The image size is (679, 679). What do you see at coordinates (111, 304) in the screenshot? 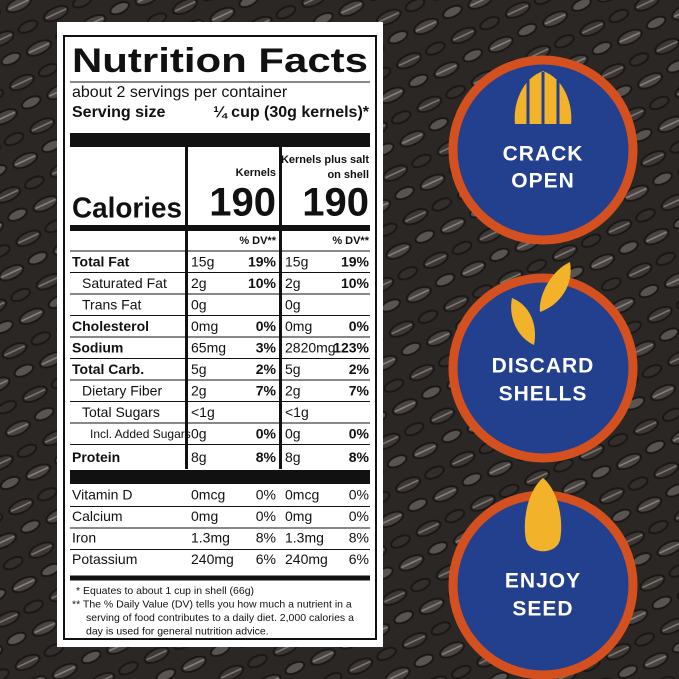
I see `row-label: Trans Fat` at bounding box center [111, 304].